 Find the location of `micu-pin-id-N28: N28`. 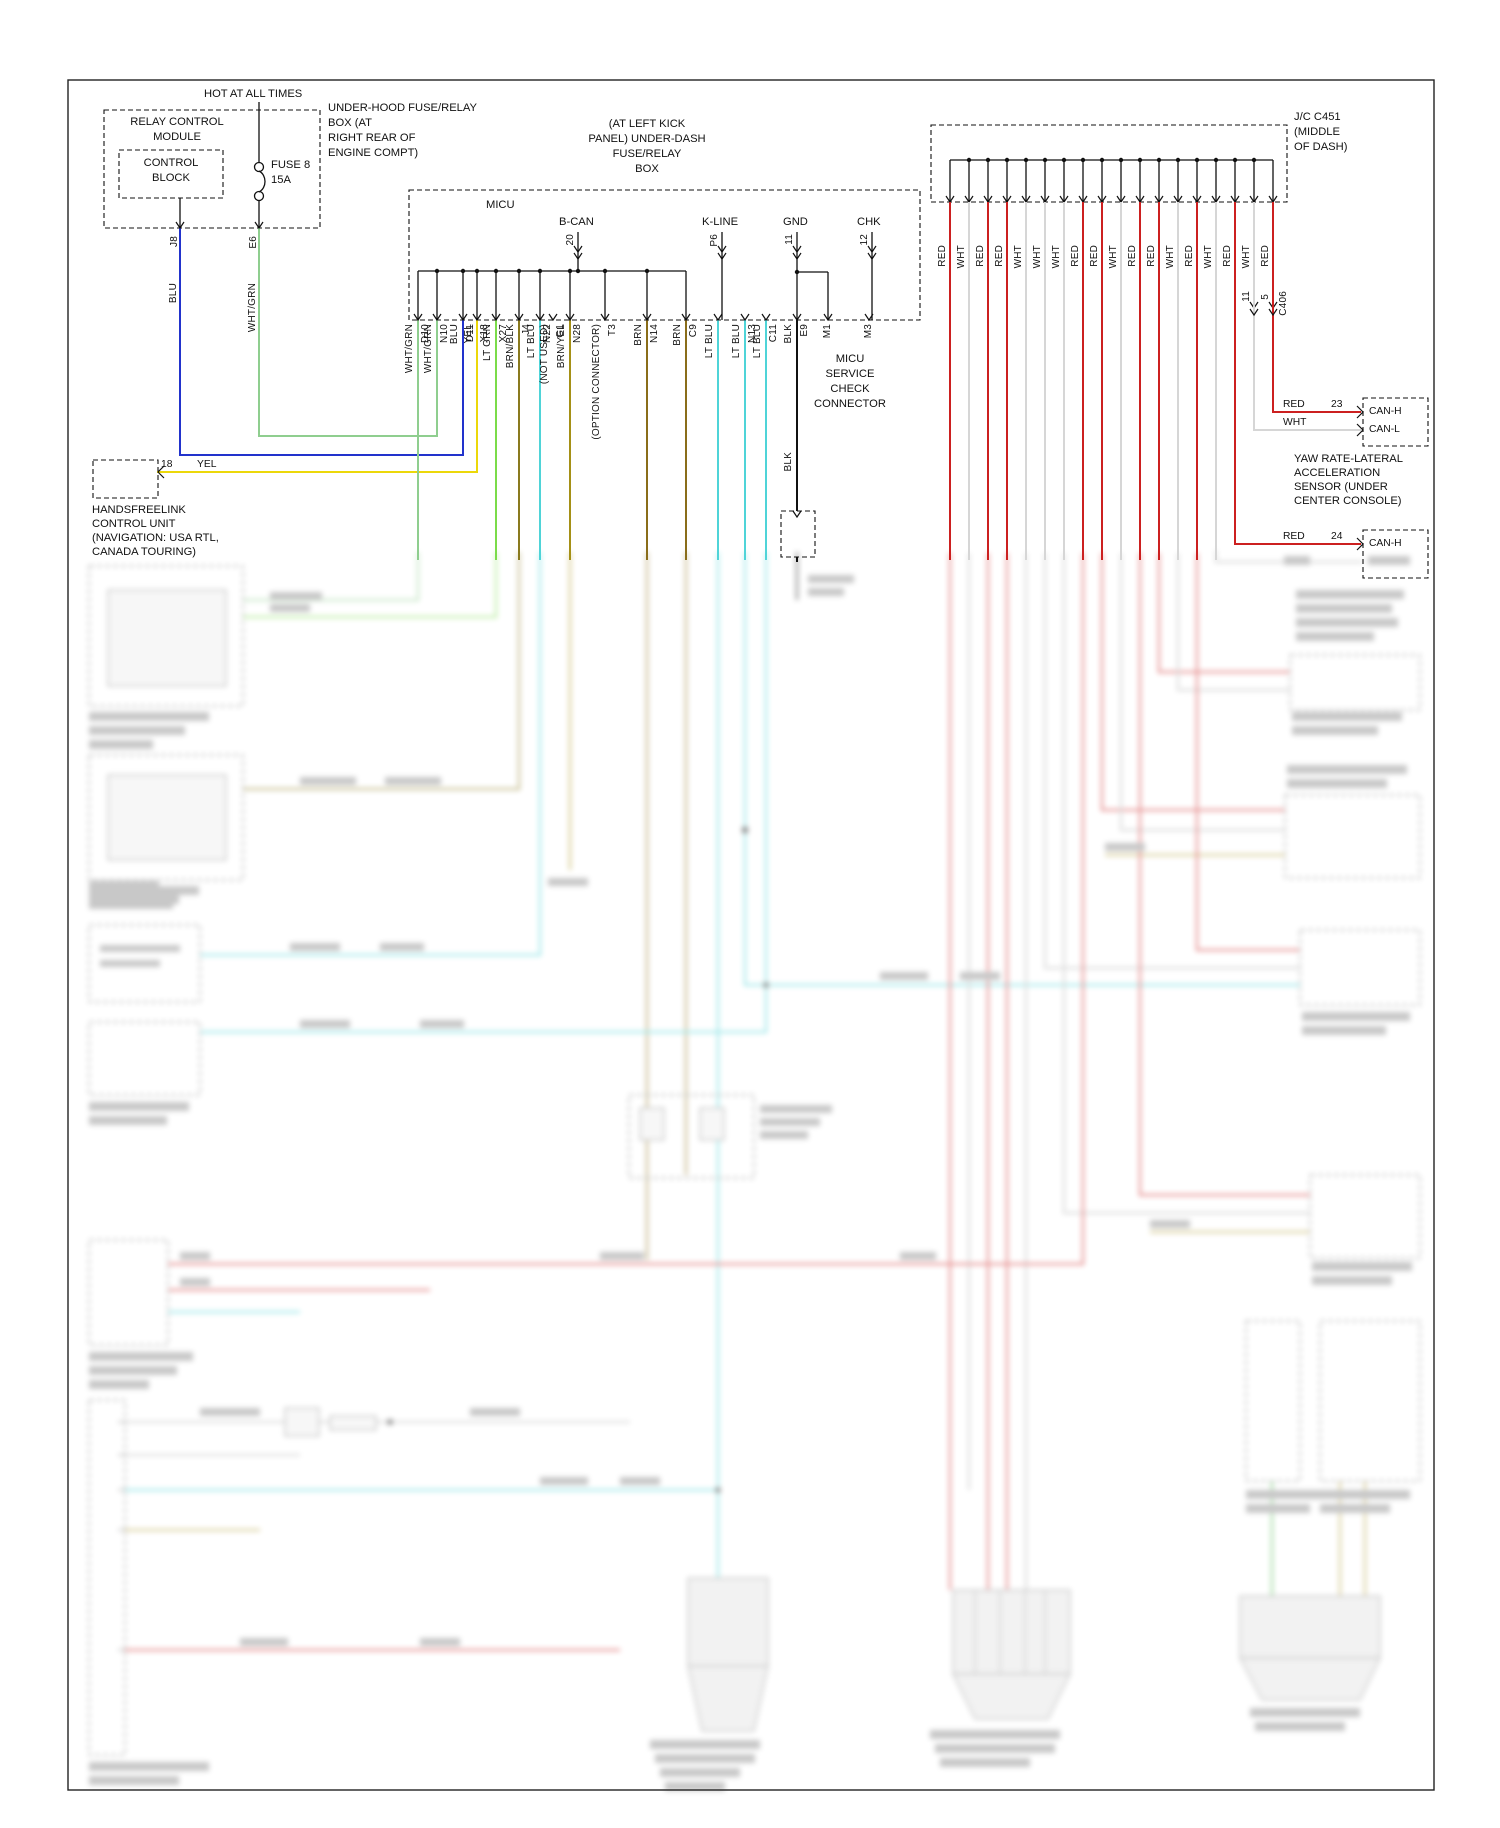

micu-pin-id-N28: N28 is located at coordinates (577, 333).